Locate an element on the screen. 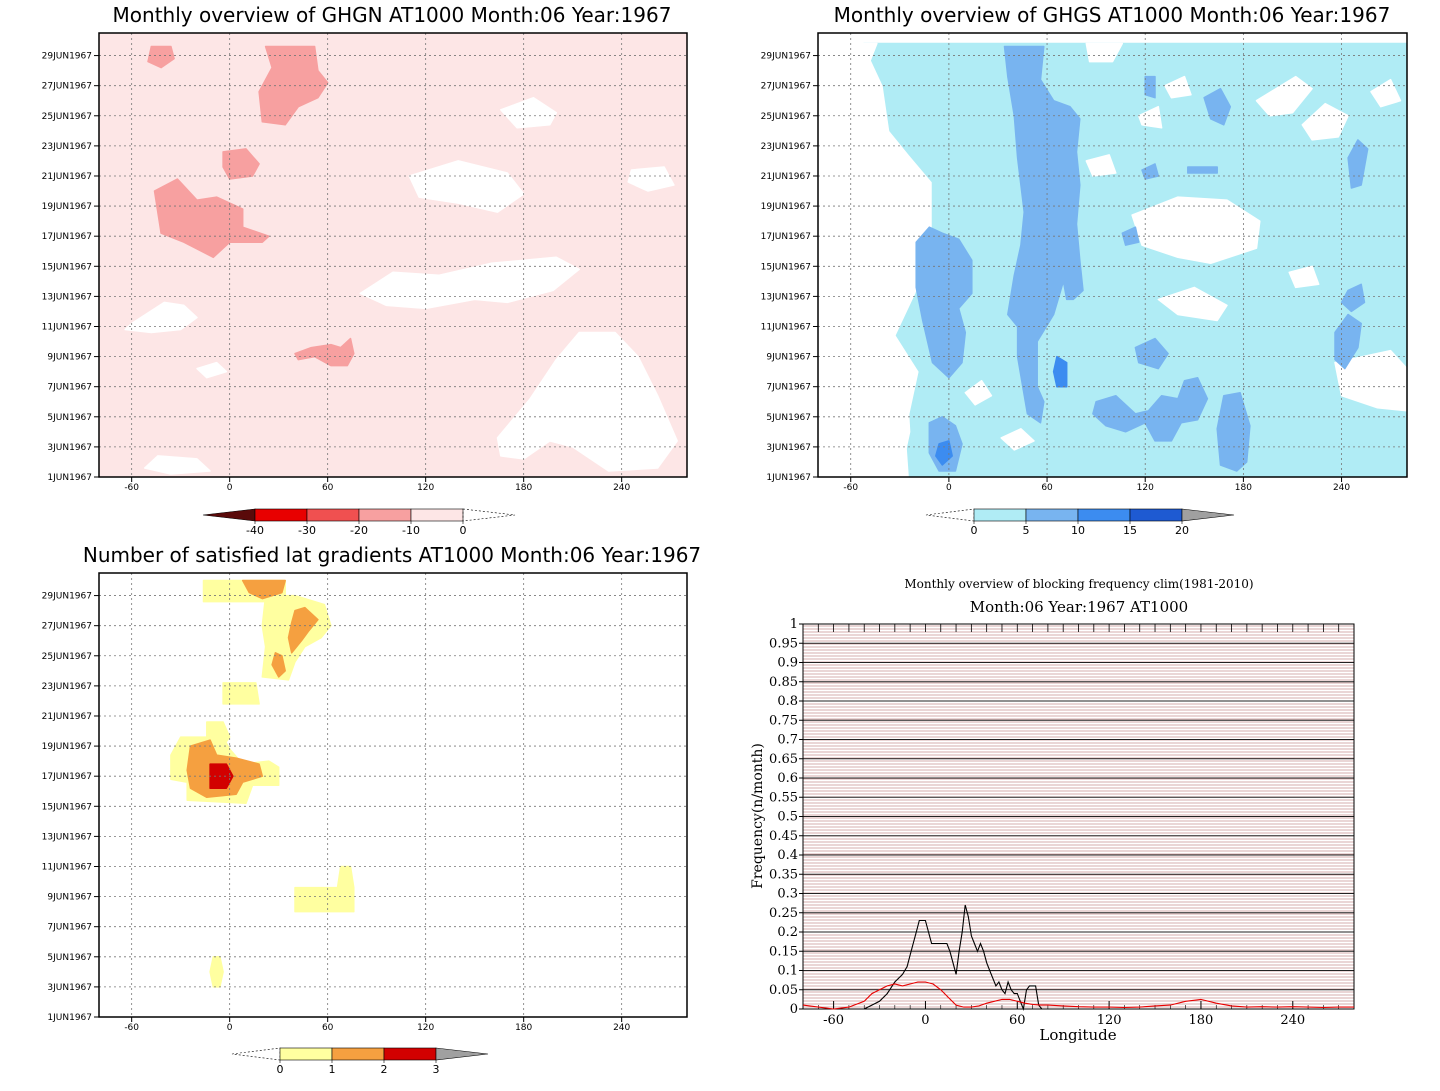 The width and height of the screenshot is (1440, 1091). y-tick-label: 19JUN1967 is located at coordinates (67, 207).